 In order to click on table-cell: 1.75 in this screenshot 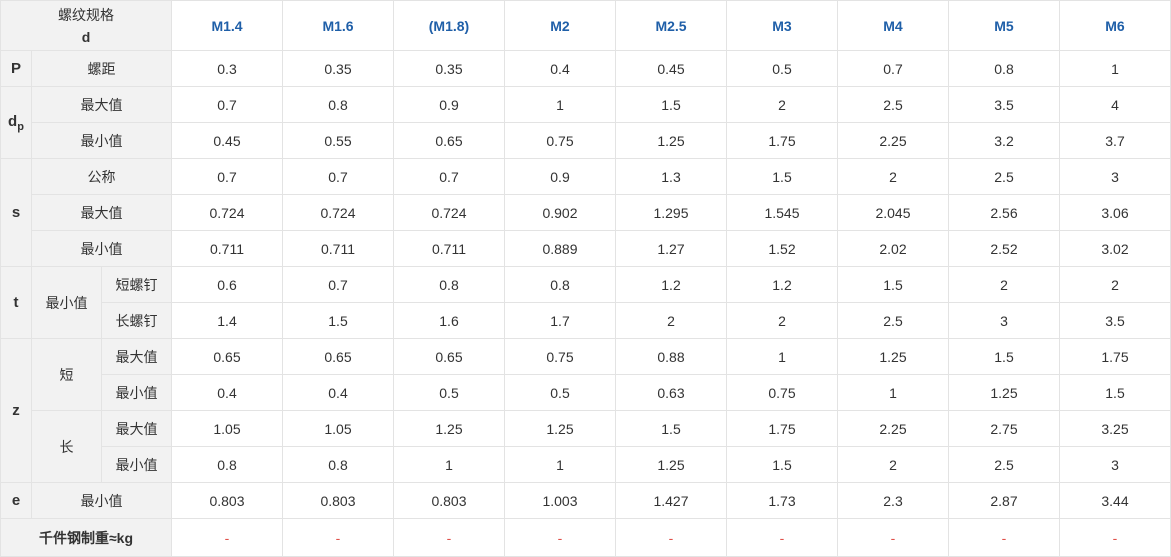, I will do `click(782, 428)`.